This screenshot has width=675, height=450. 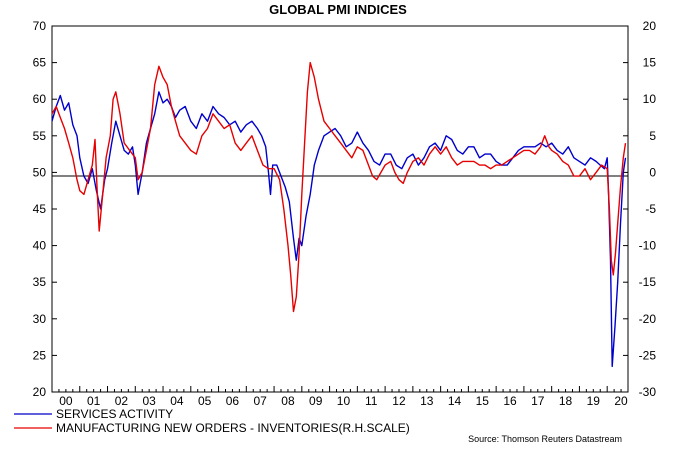 What do you see at coordinates (538, 401) in the screenshot?
I see `x-tick-label: 17` at bounding box center [538, 401].